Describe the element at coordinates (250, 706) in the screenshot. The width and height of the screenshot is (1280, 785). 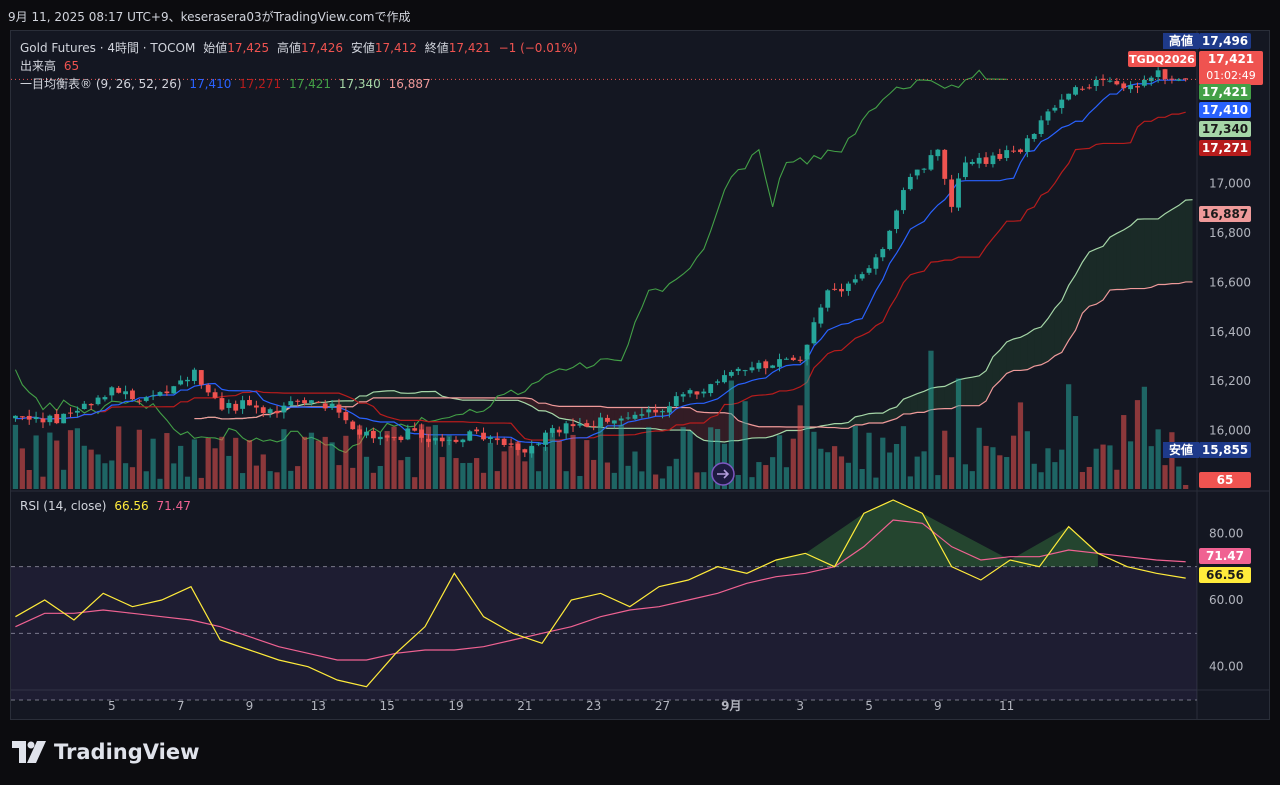
I see `time-tick-label: 9` at that location.